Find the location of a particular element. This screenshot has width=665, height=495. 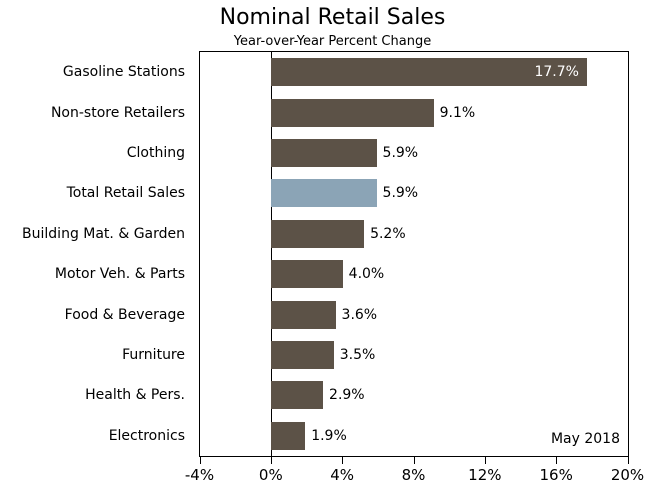

value-label-3: 5.9% is located at coordinates (400, 193).